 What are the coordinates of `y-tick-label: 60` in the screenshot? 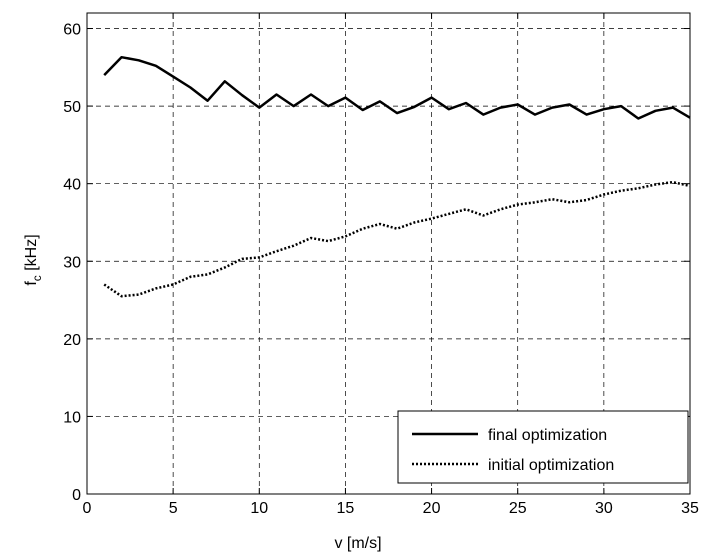 It's located at (72, 30).